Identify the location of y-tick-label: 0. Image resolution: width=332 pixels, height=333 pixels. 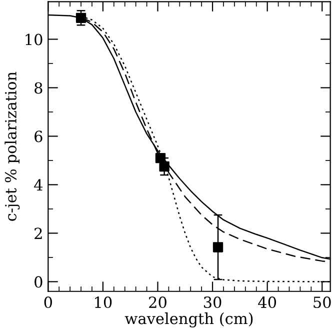
(38, 282).